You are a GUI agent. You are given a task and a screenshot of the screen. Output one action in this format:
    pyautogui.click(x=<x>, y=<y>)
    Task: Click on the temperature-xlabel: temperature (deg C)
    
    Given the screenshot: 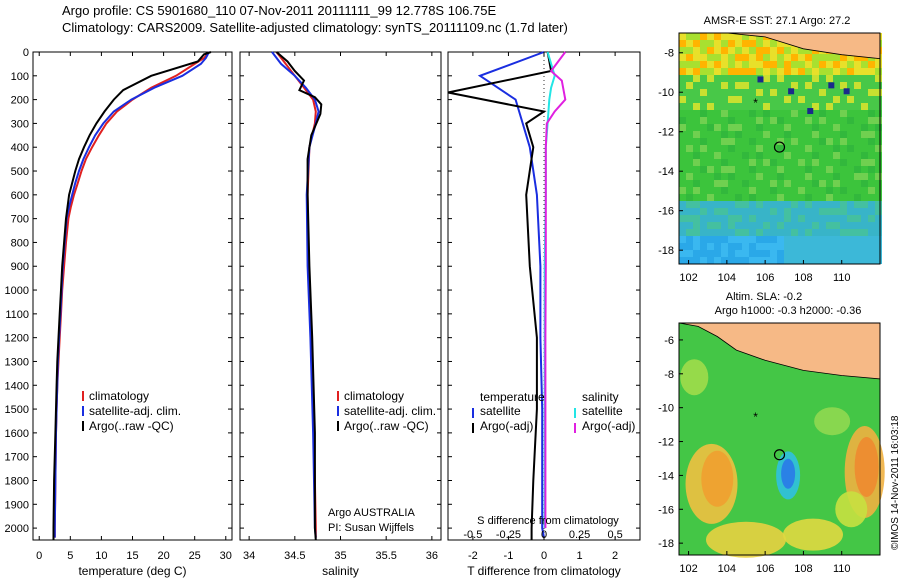 What is the action you would take?
    pyautogui.click(x=132, y=571)
    